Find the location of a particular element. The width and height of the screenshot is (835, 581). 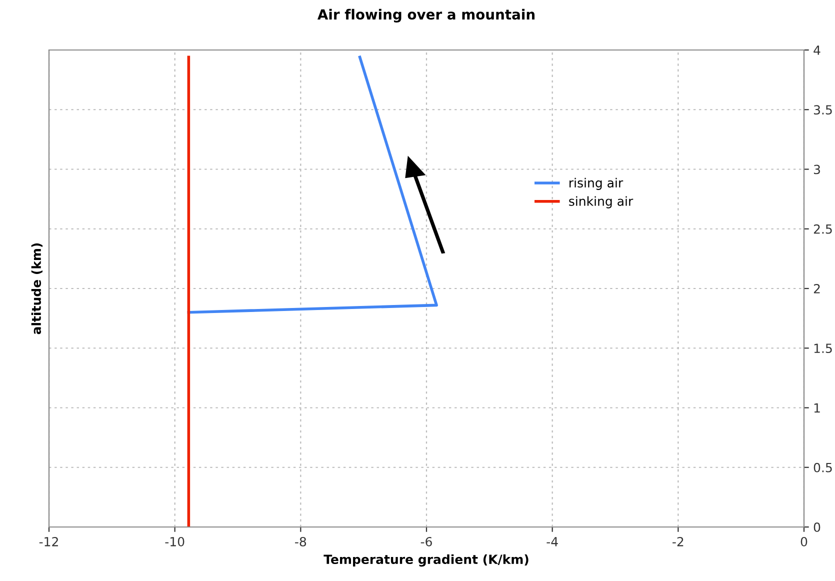

x-tick-label: -6 is located at coordinates (426, 541).